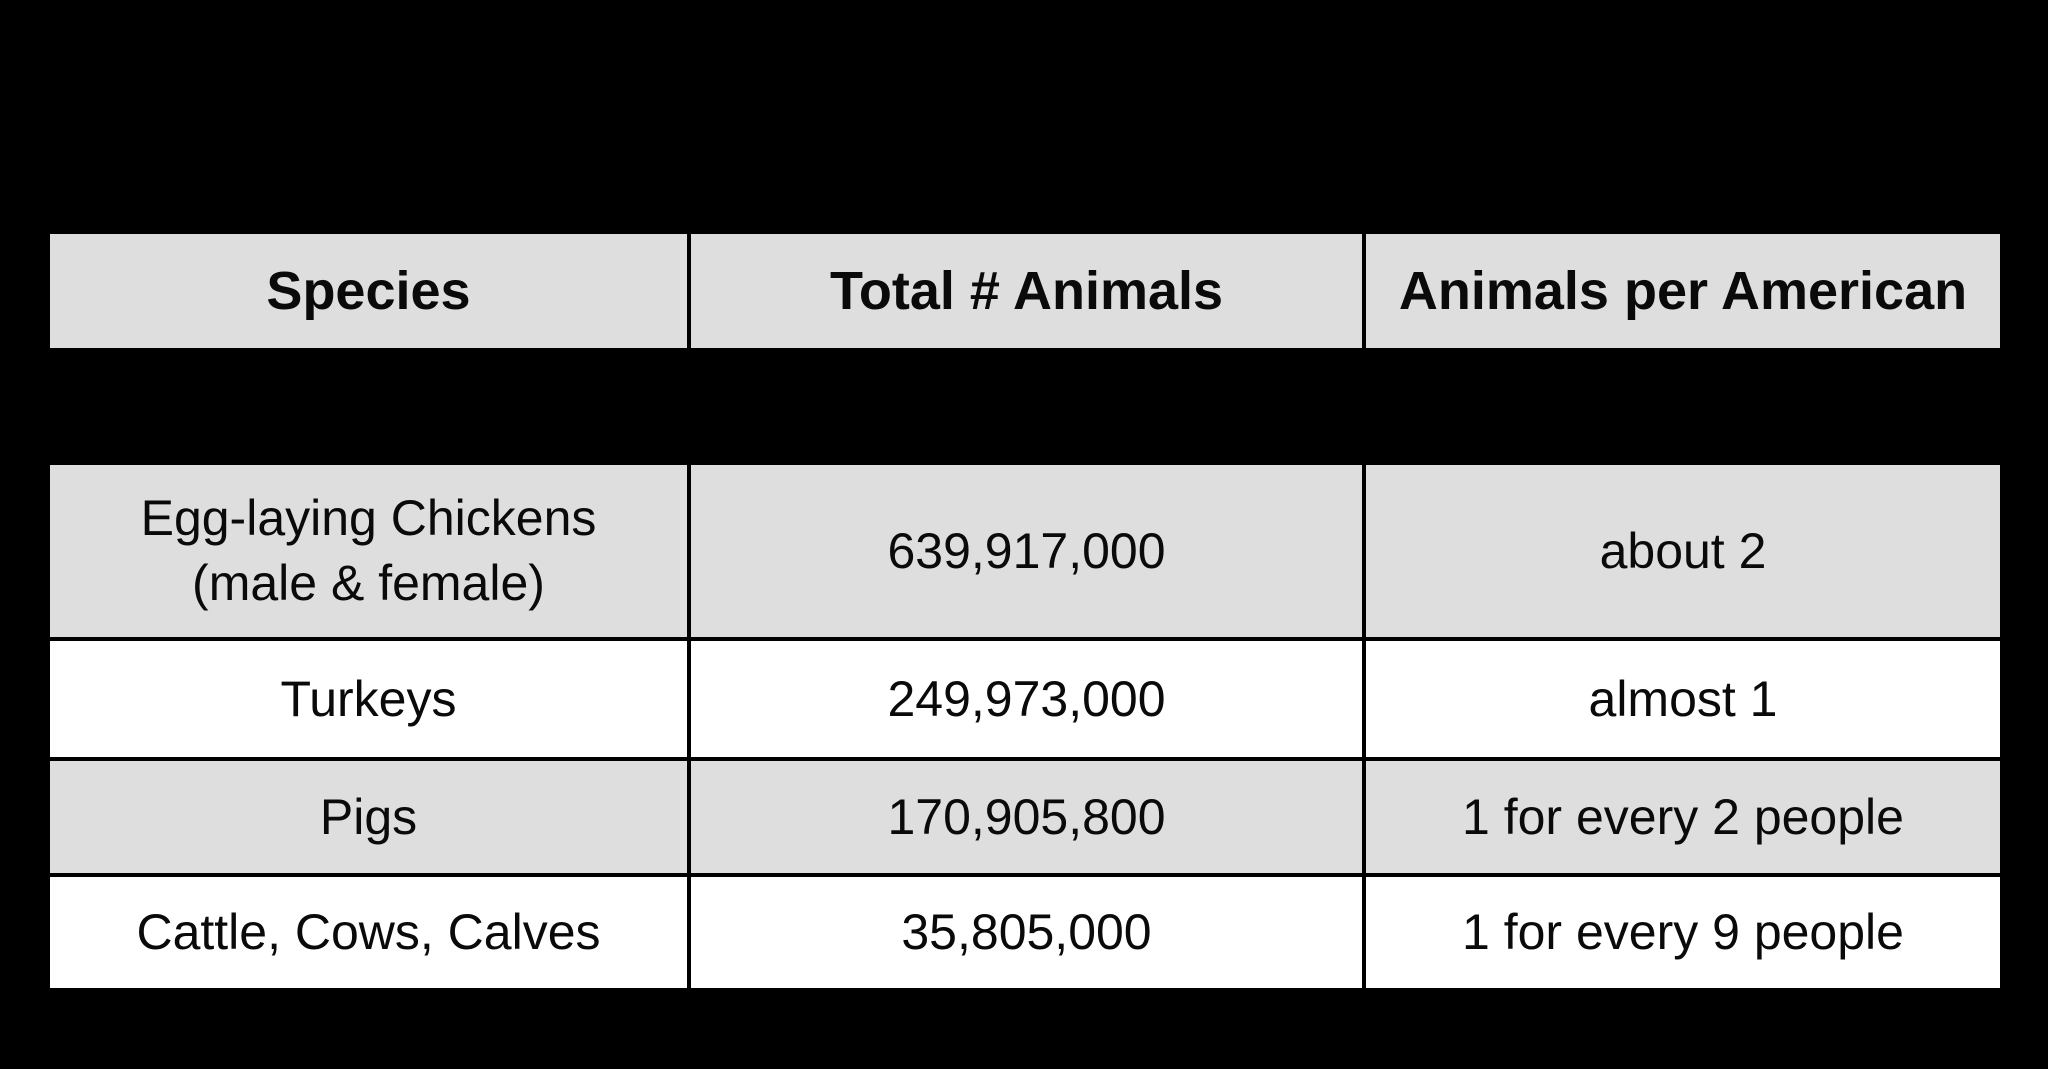 This screenshot has width=2048, height=1069. I want to click on table-cell-per-american-row1: almost 1, so click(1683, 699).